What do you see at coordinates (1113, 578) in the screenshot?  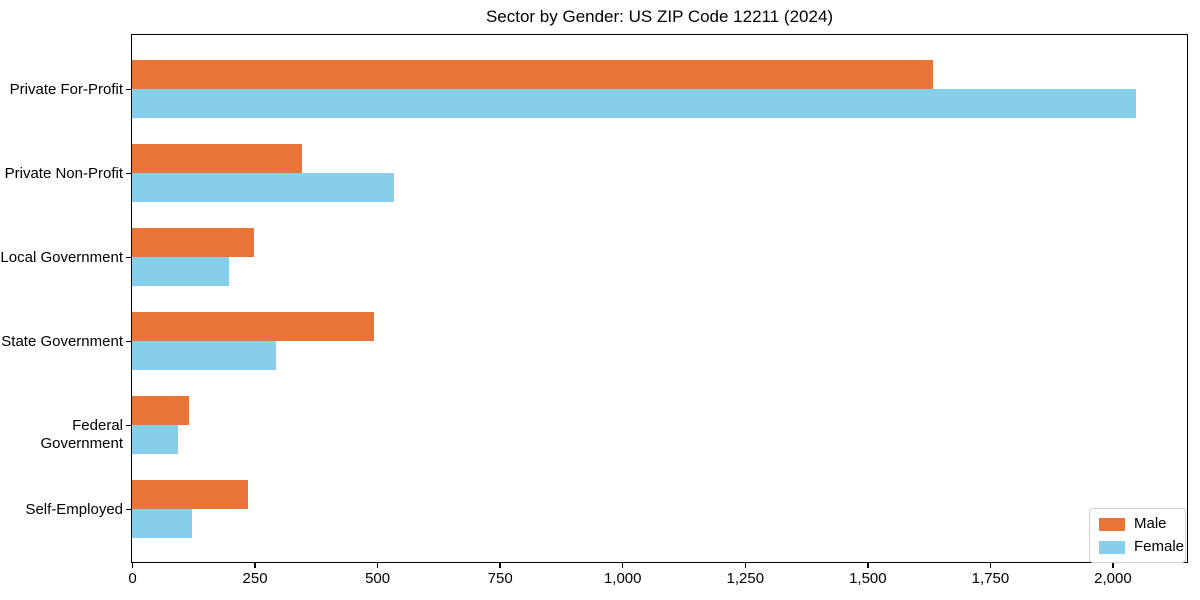 I see `x-tick-label-2000: 2,000` at bounding box center [1113, 578].